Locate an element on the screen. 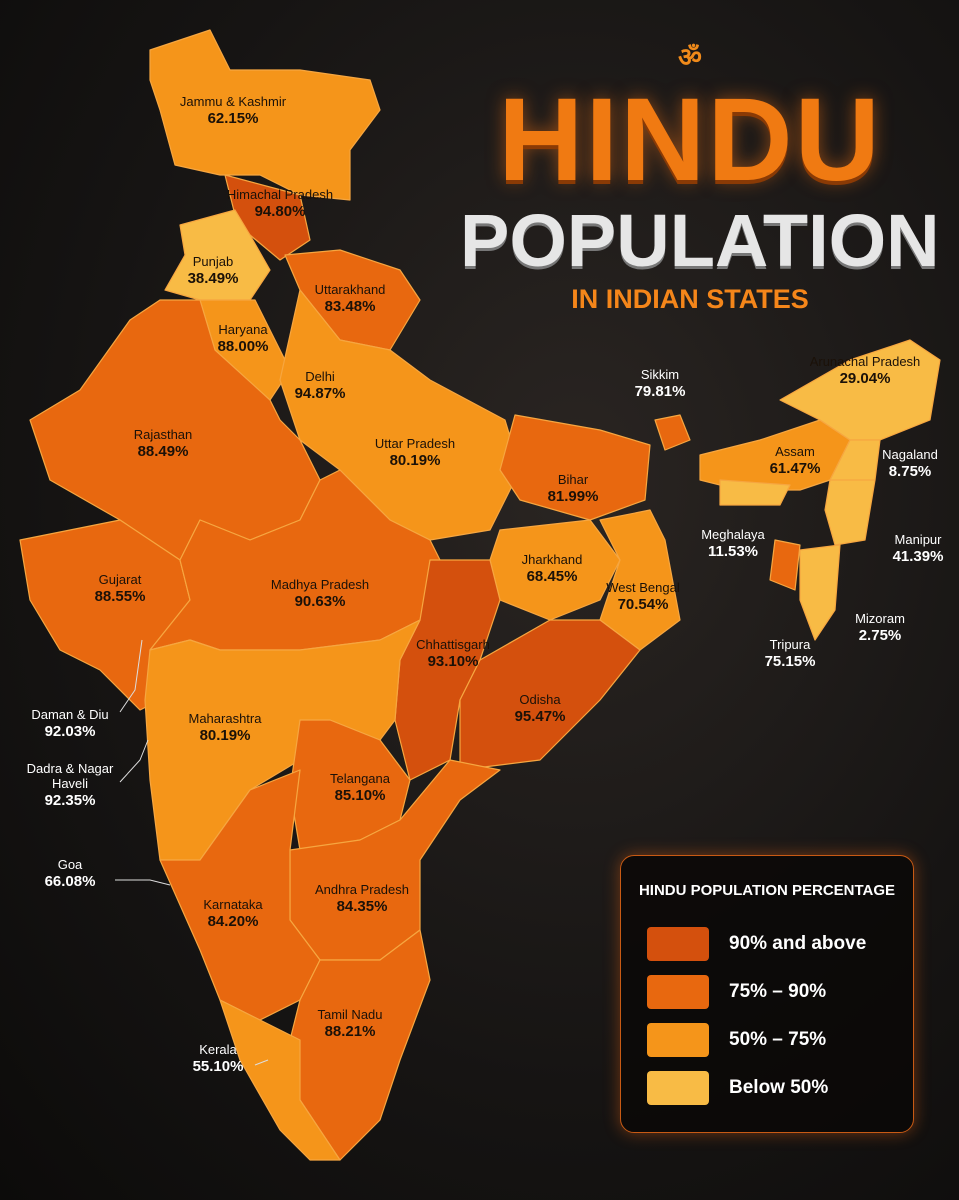 The width and height of the screenshot is (959, 1200). state-name: West Bengal is located at coordinates (643, 587).